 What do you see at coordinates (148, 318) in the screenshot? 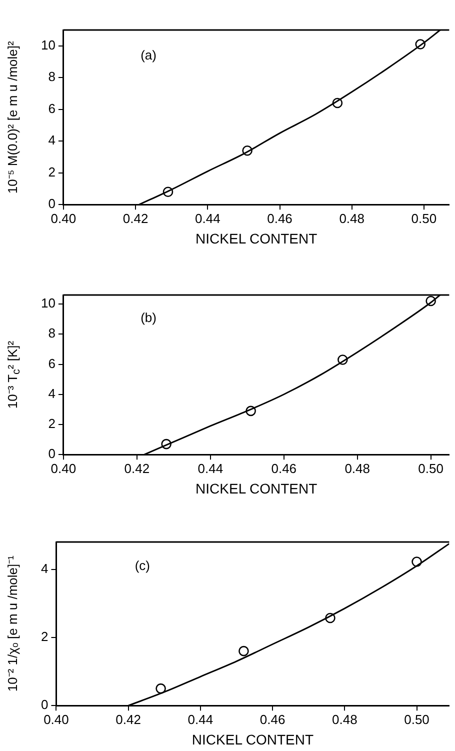
I see `annotation: (b)` at bounding box center [148, 318].